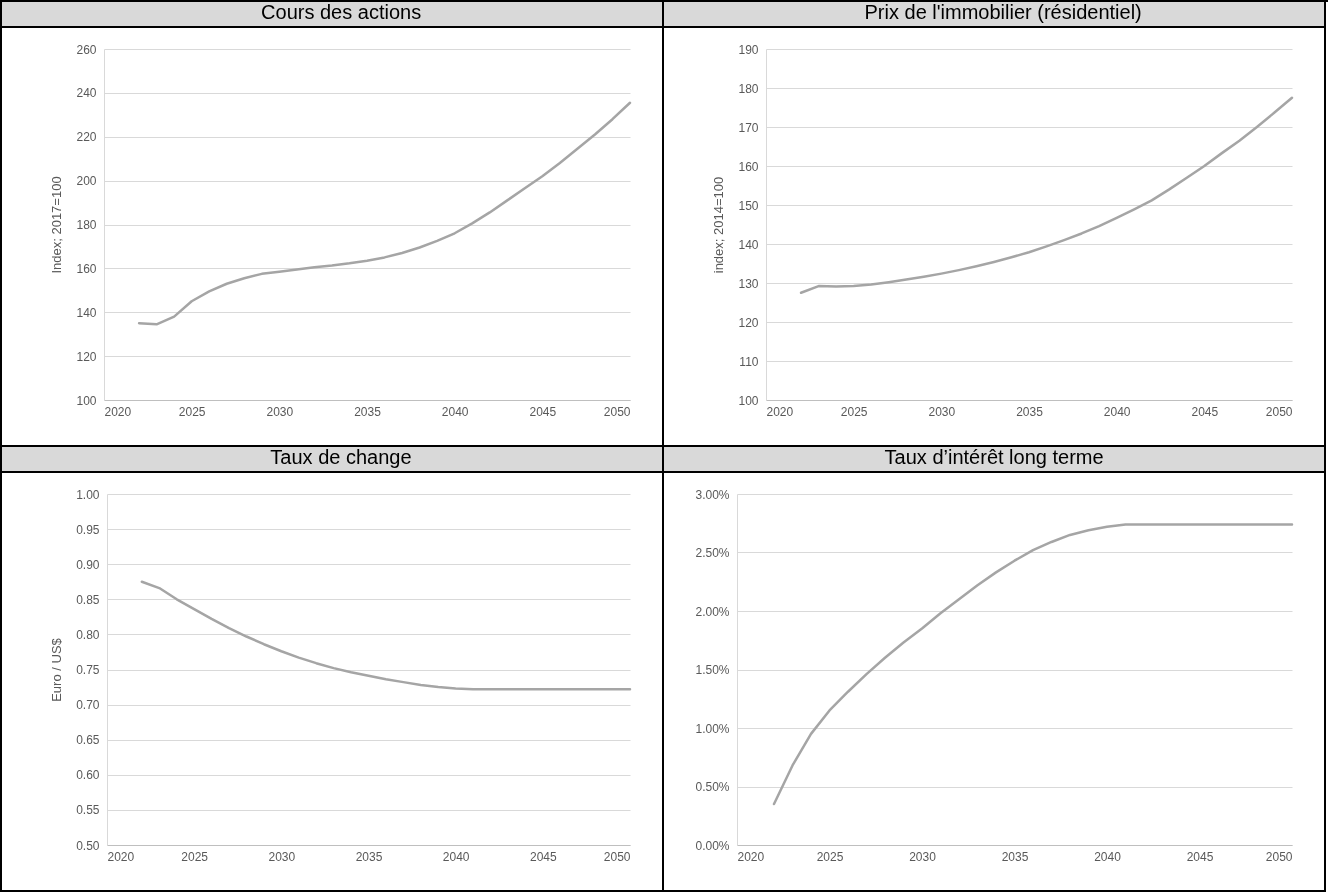 The image size is (1328, 893). Describe the element at coordinates (748, 49) in the screenshot. I see `y-tick-label: 190` at that location.